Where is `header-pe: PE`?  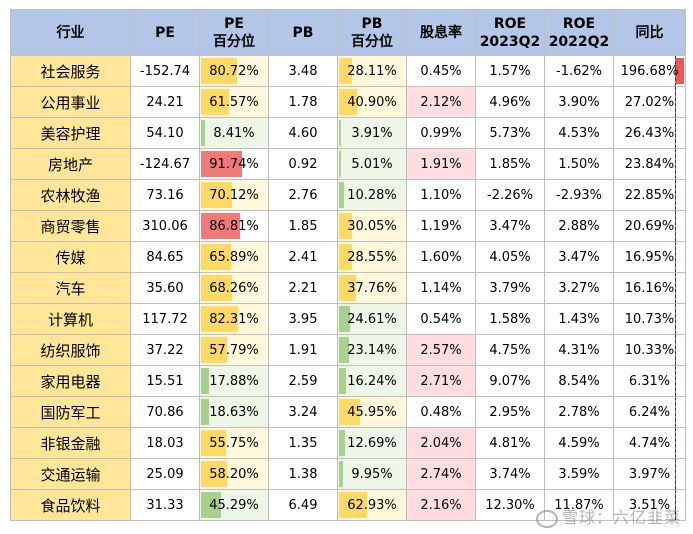
header-pe: PE is located at coordinates (165, 32).